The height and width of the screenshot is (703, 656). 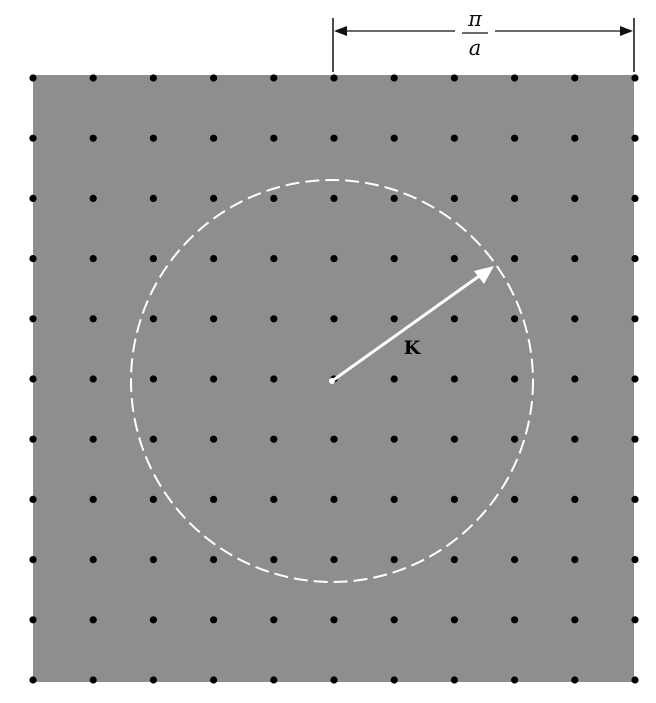 I want to click on k-vector-arrowhead, so click(x=484, y=275).